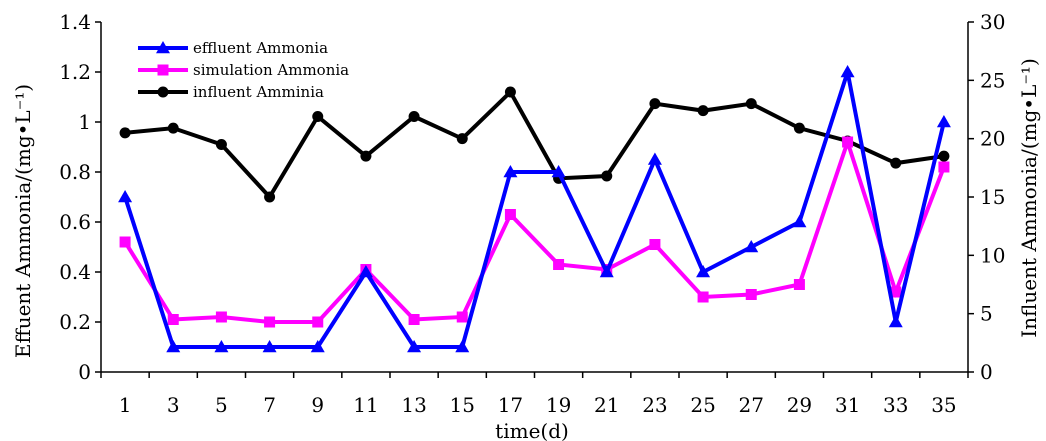 The image size is (1046, 441). I want to click on y-tick-label: 1.4, so click(75, 22).